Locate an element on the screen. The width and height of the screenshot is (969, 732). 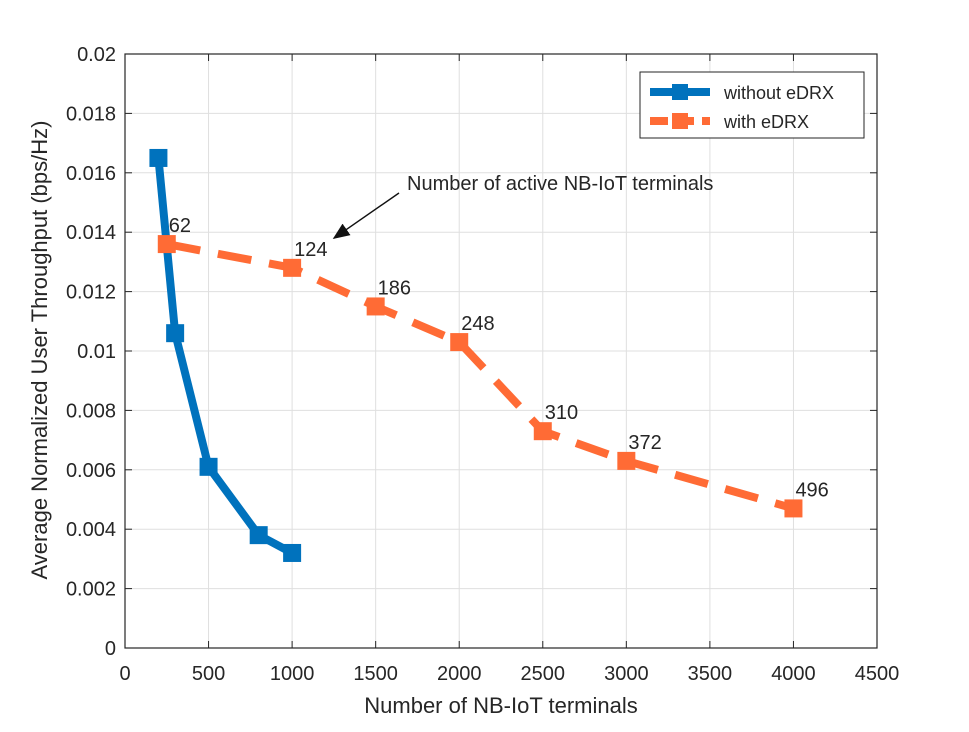
x-axis-label: Number of NB-IoT terminals is located at coordinates (500, 705).